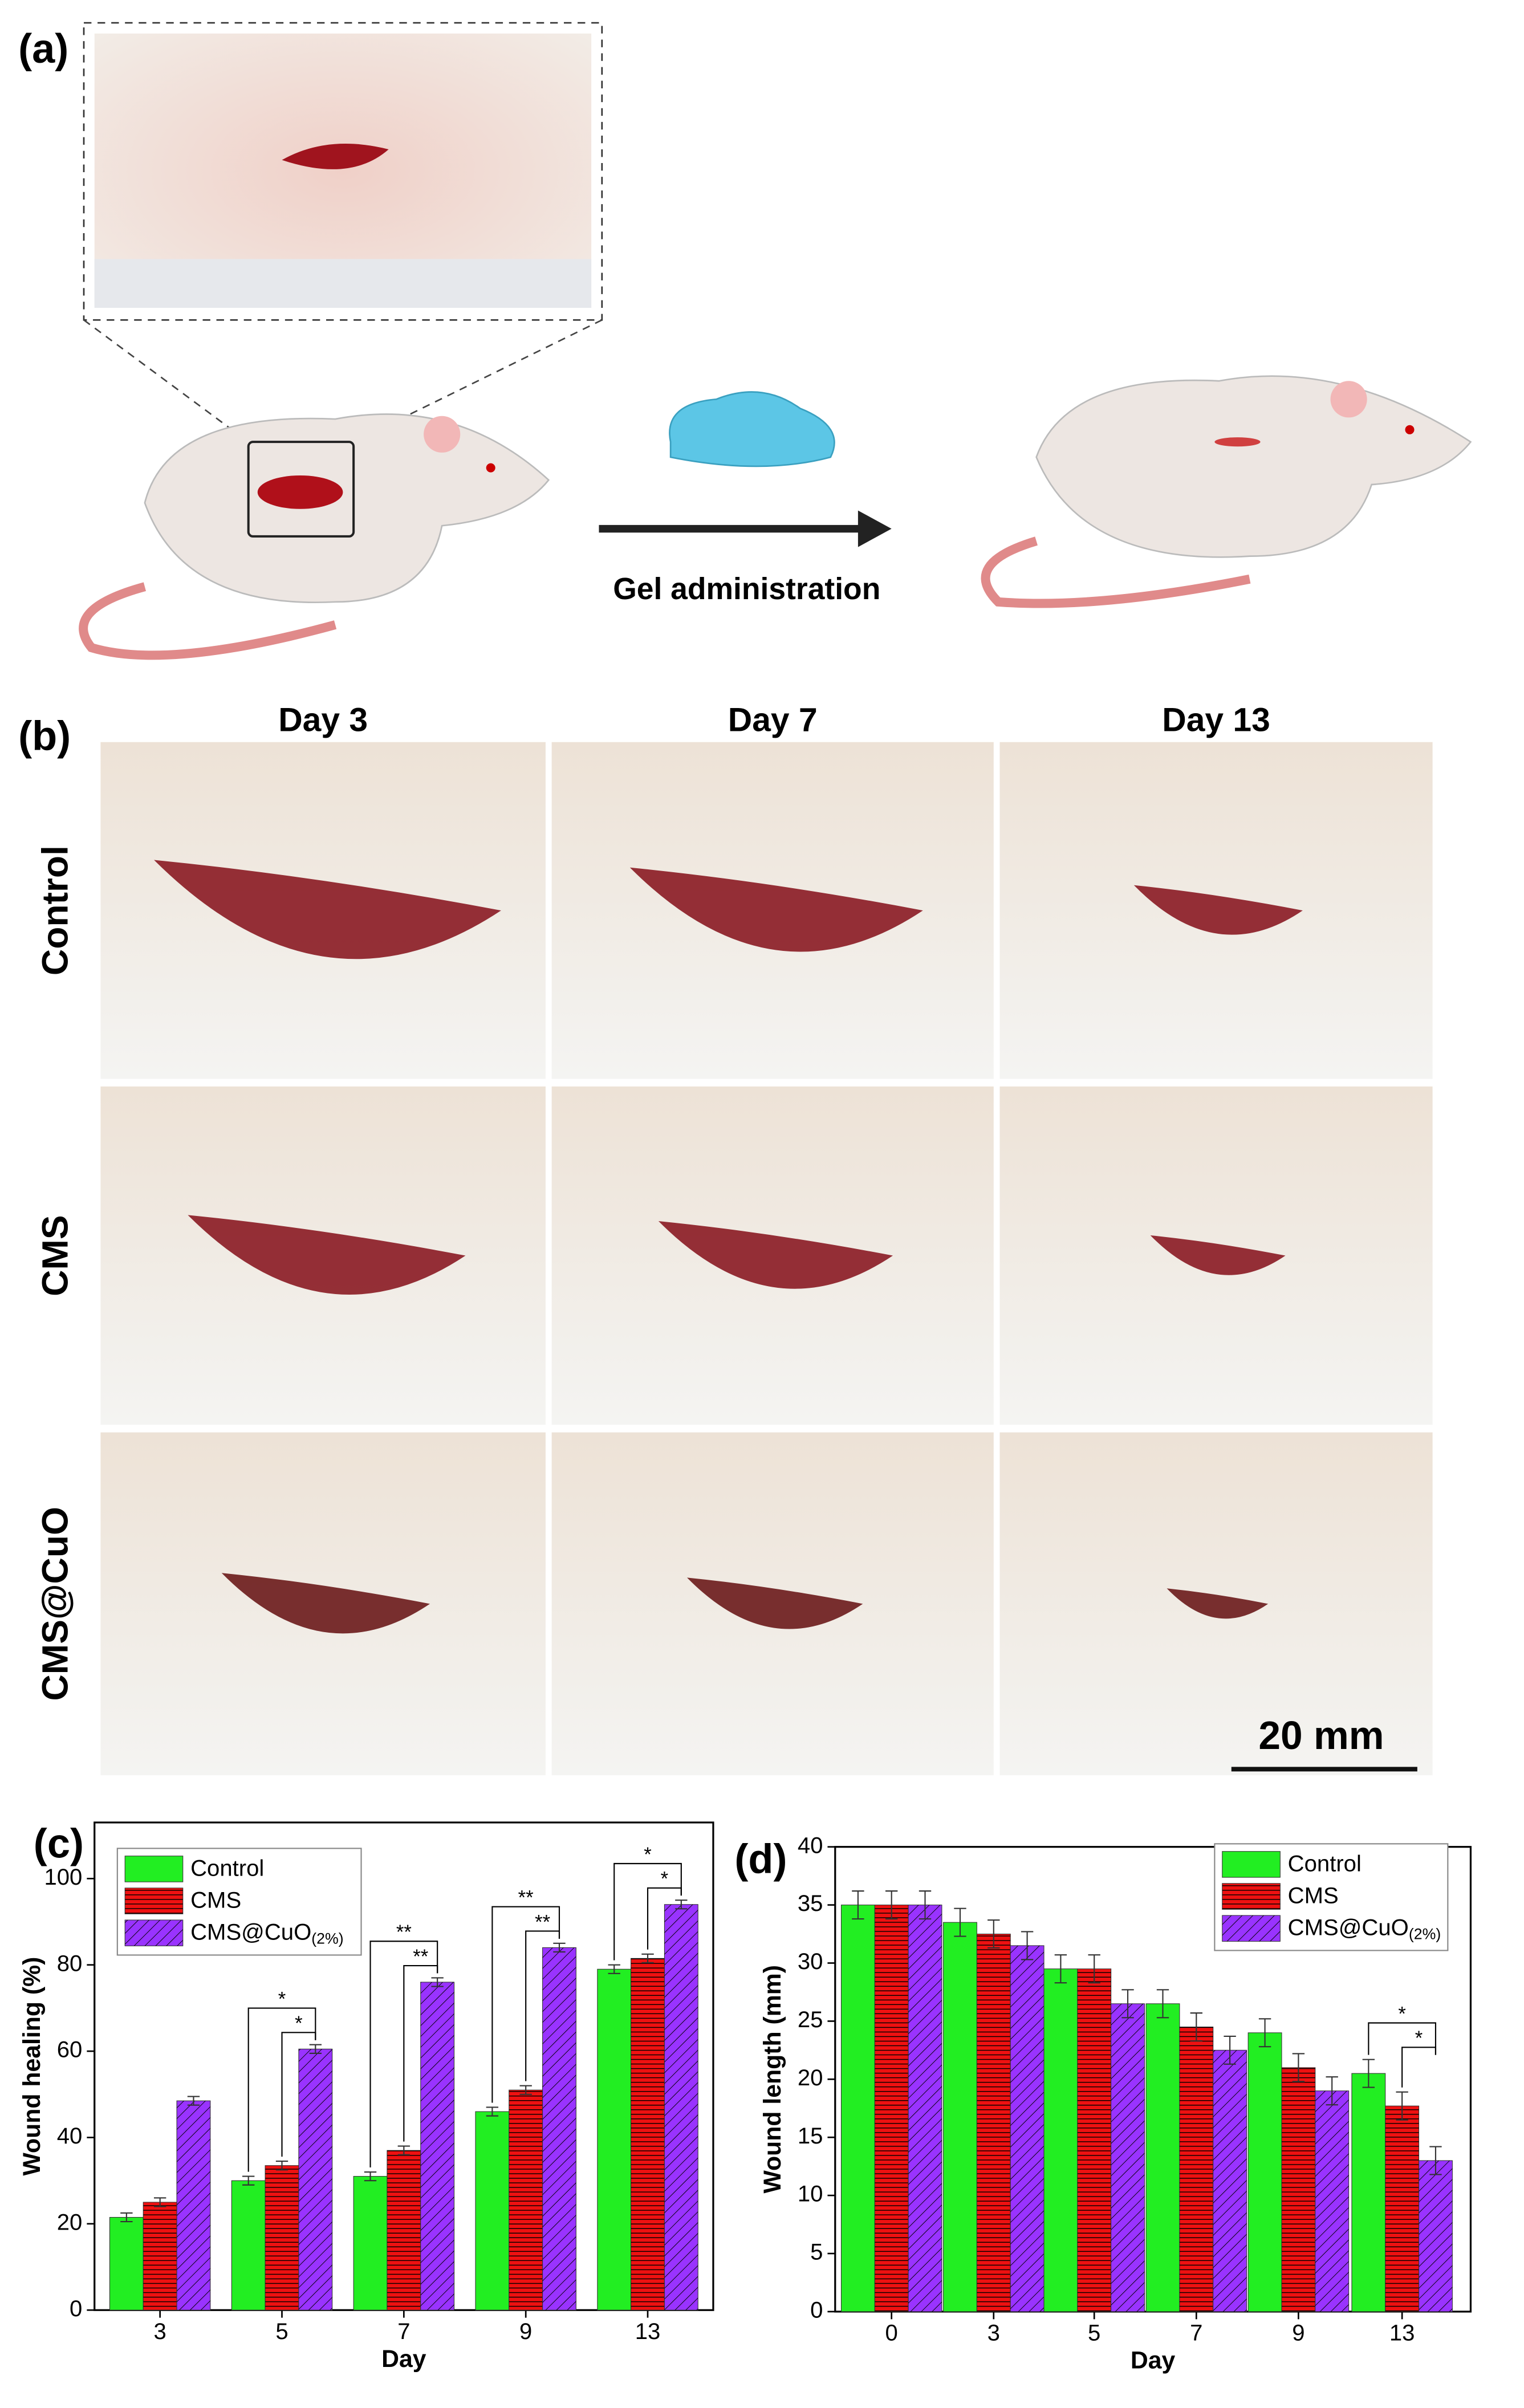  Describe the element at coordinates (810, 1903) in the screenshot. I see `y-tick-label: 35` at that location.